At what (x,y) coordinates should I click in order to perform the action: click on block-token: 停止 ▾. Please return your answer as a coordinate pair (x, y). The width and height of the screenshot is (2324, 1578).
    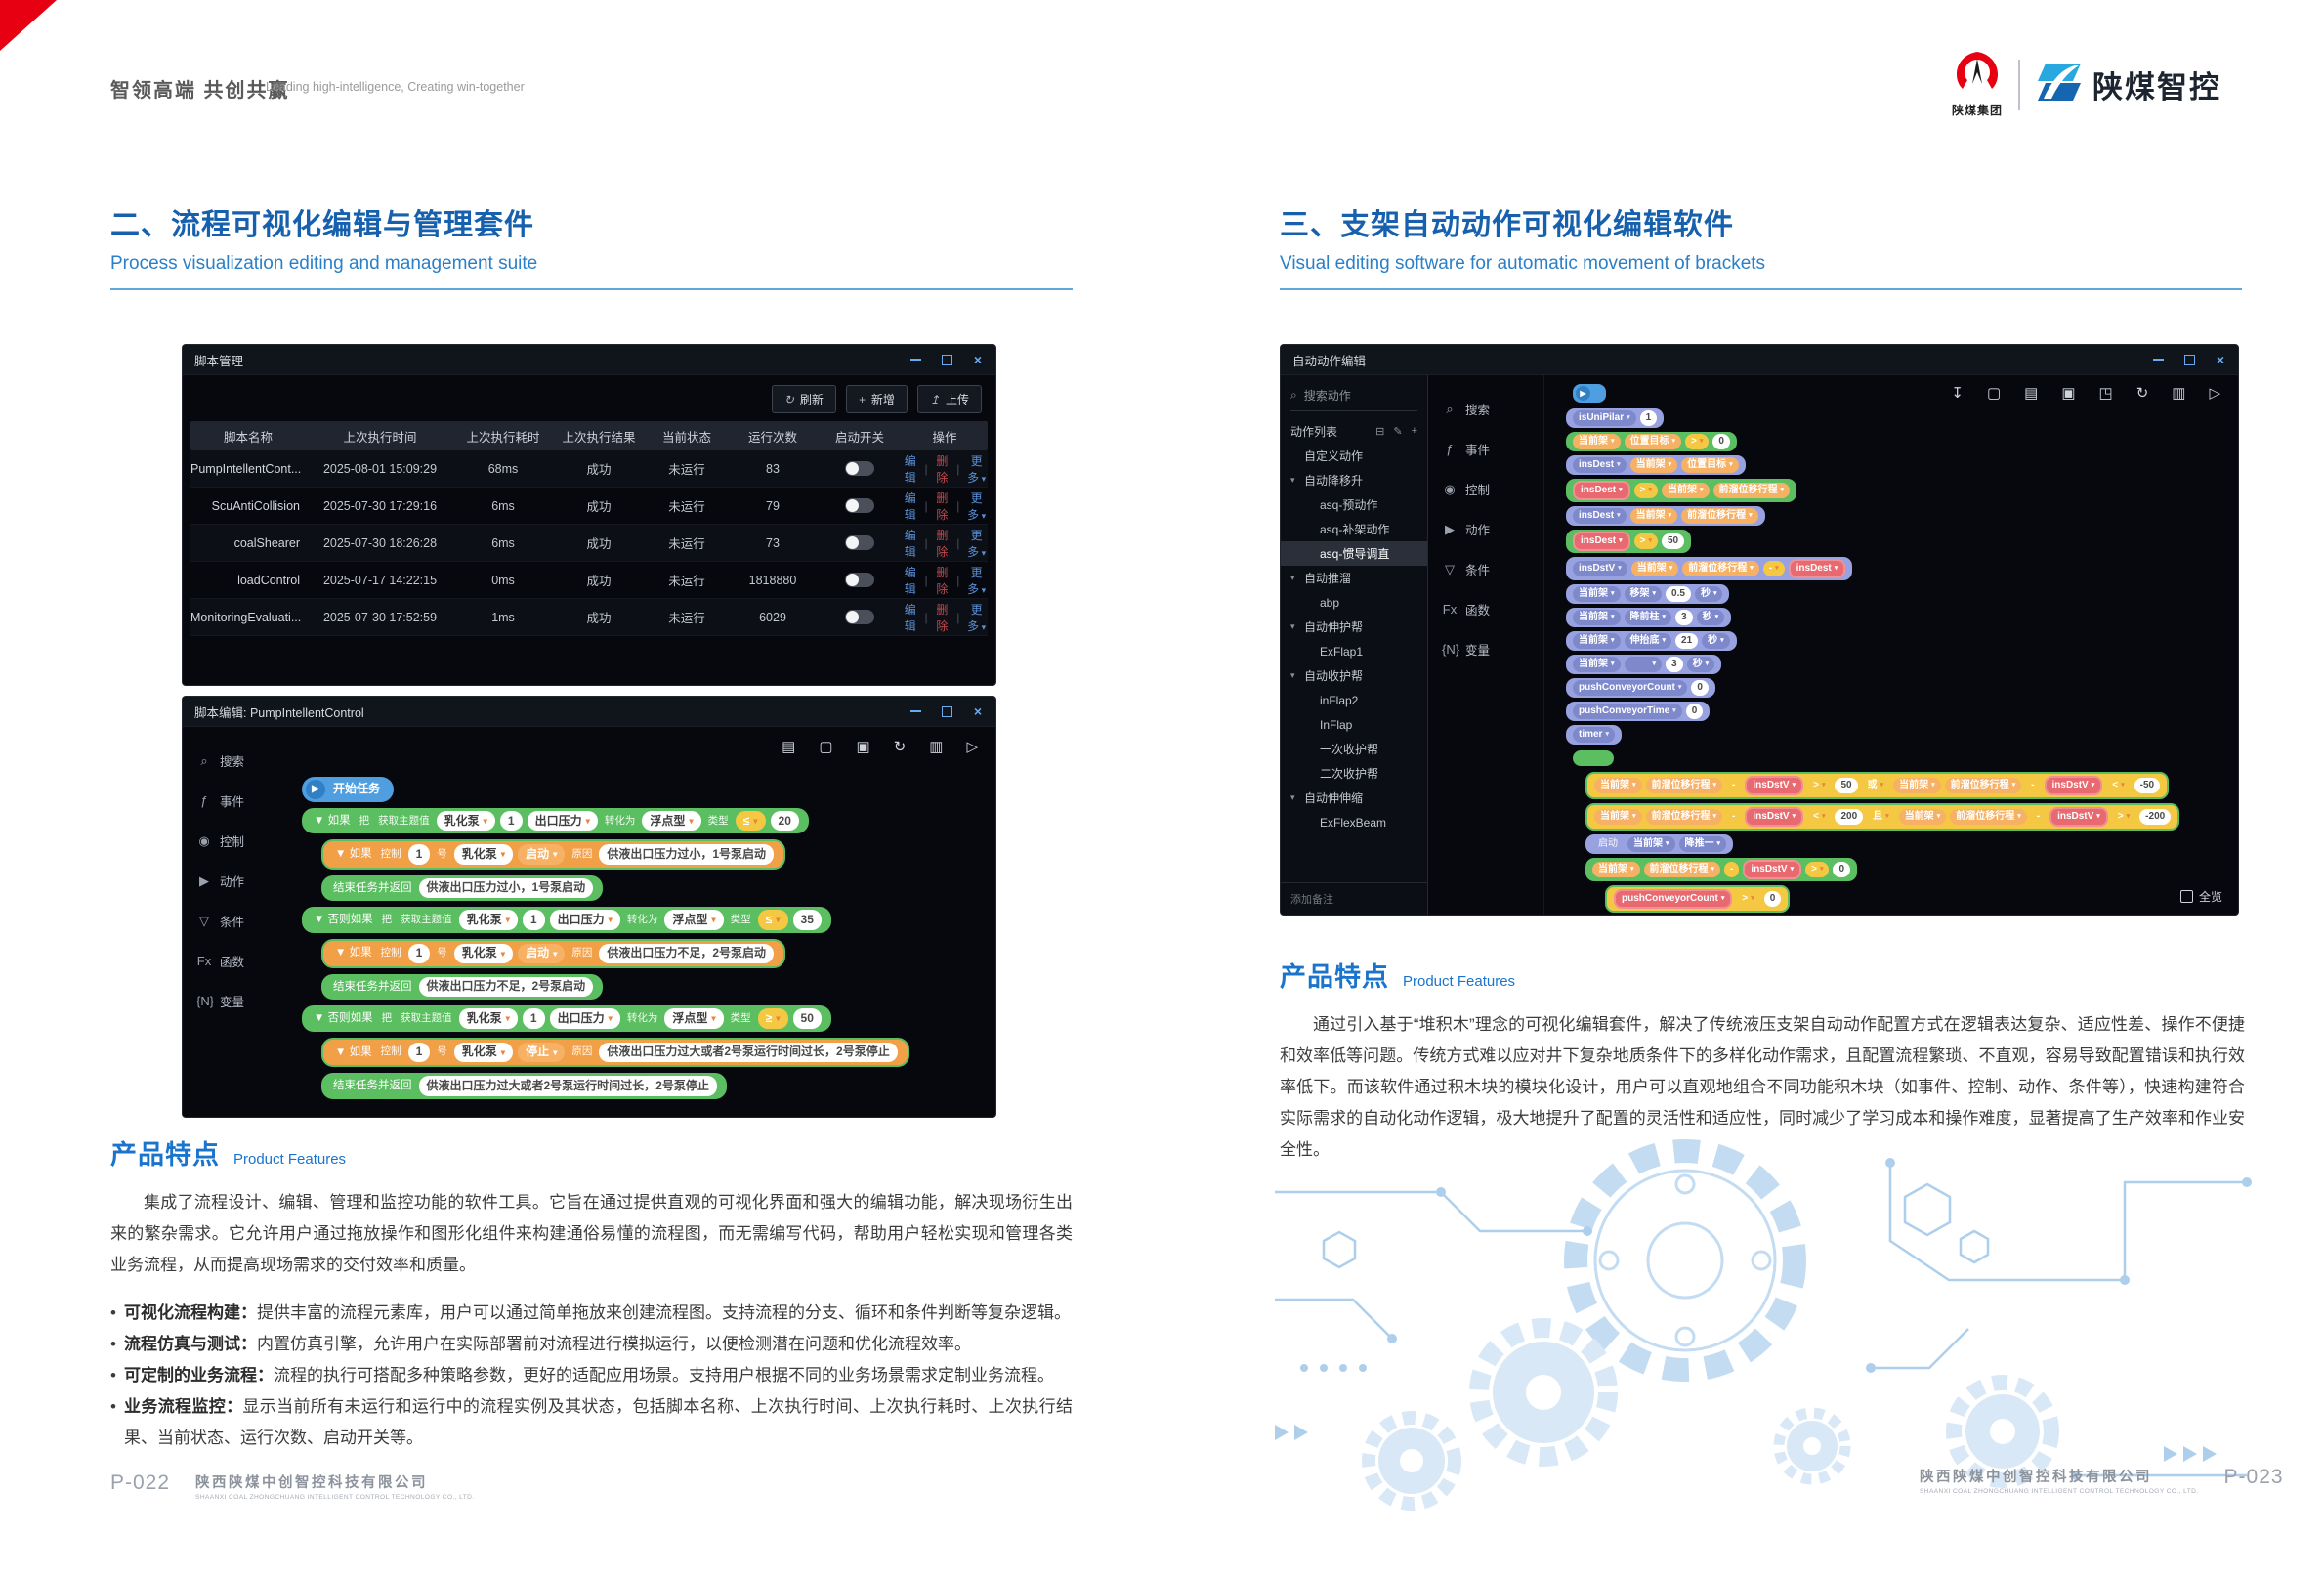
    Looking at the image, I should click on (542, 1052).